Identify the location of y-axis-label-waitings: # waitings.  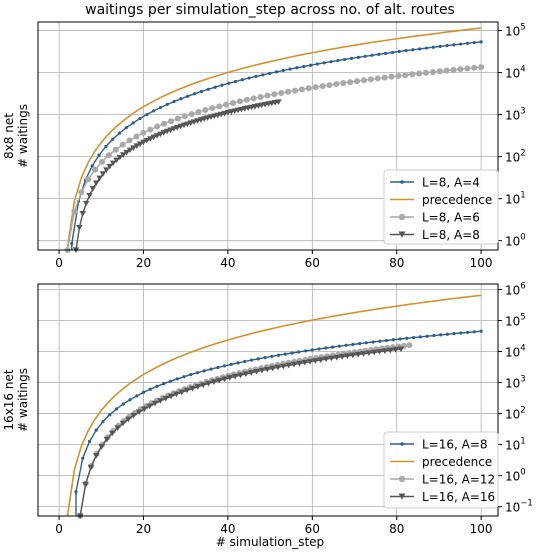
(23, 136).